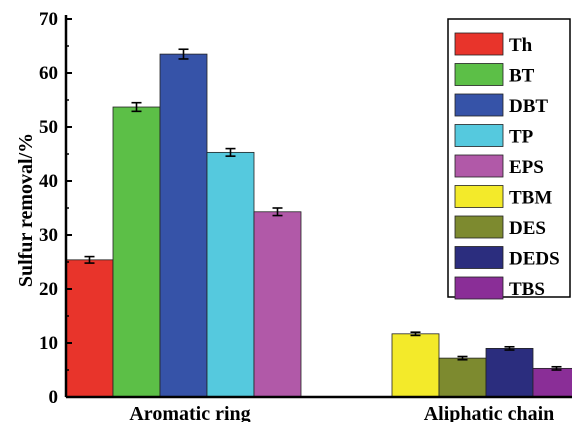 This screenshot has height=422, width=572. I want to click on legend-item-tp: TP, so click(494, 136).